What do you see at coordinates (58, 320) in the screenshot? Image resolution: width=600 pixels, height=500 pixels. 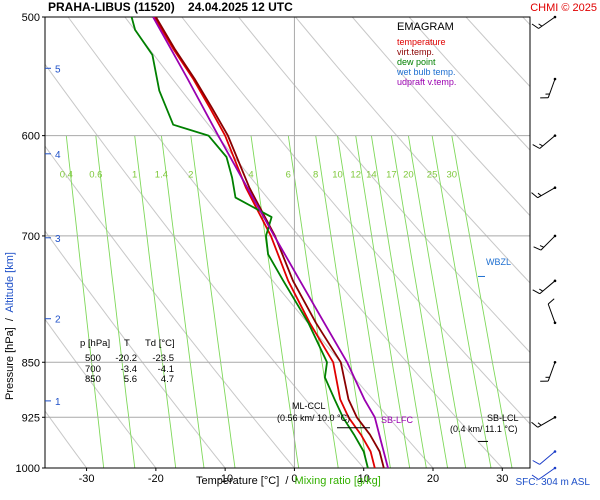 I see `altitude-tick-label: 2` at bounding box center [58, 320].